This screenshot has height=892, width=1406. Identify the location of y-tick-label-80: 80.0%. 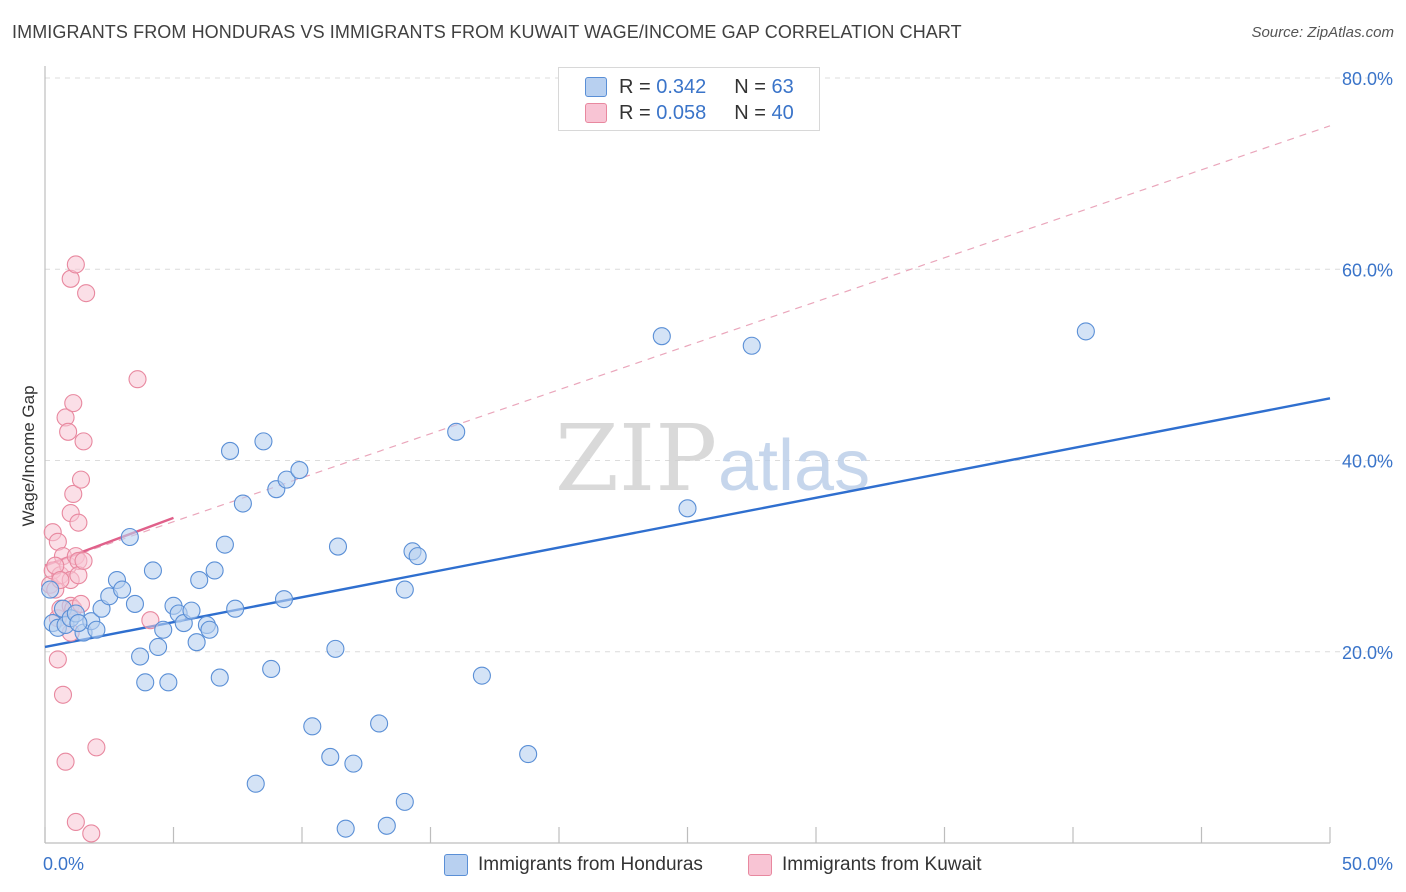
(1367, 79).